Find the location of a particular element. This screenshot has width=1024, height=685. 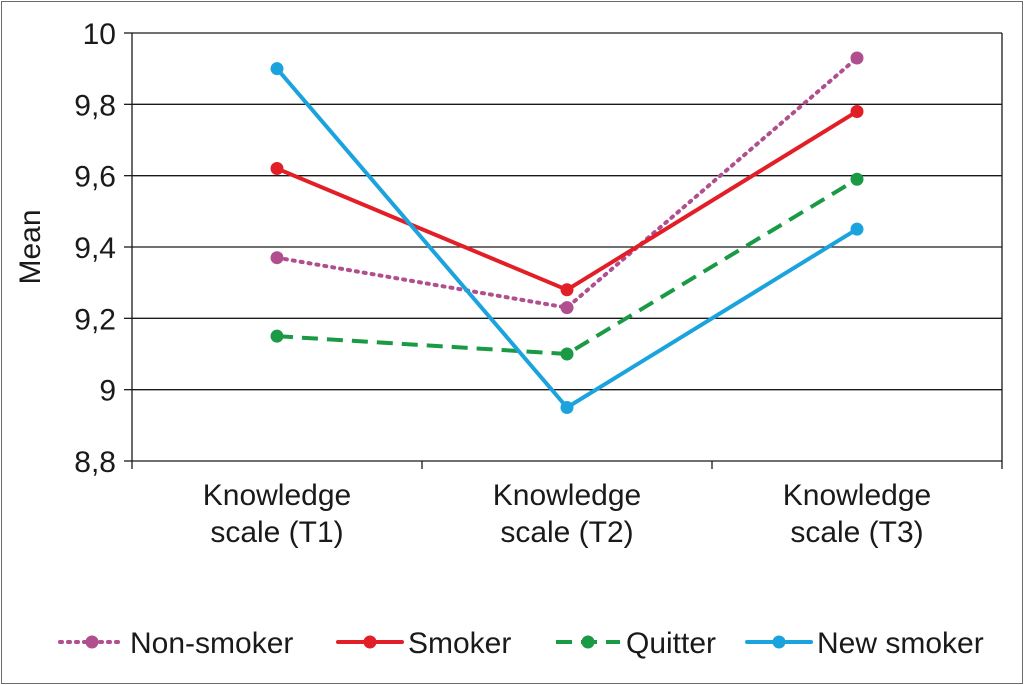

legend-item: New smoker is located at coordinates (864, 643).